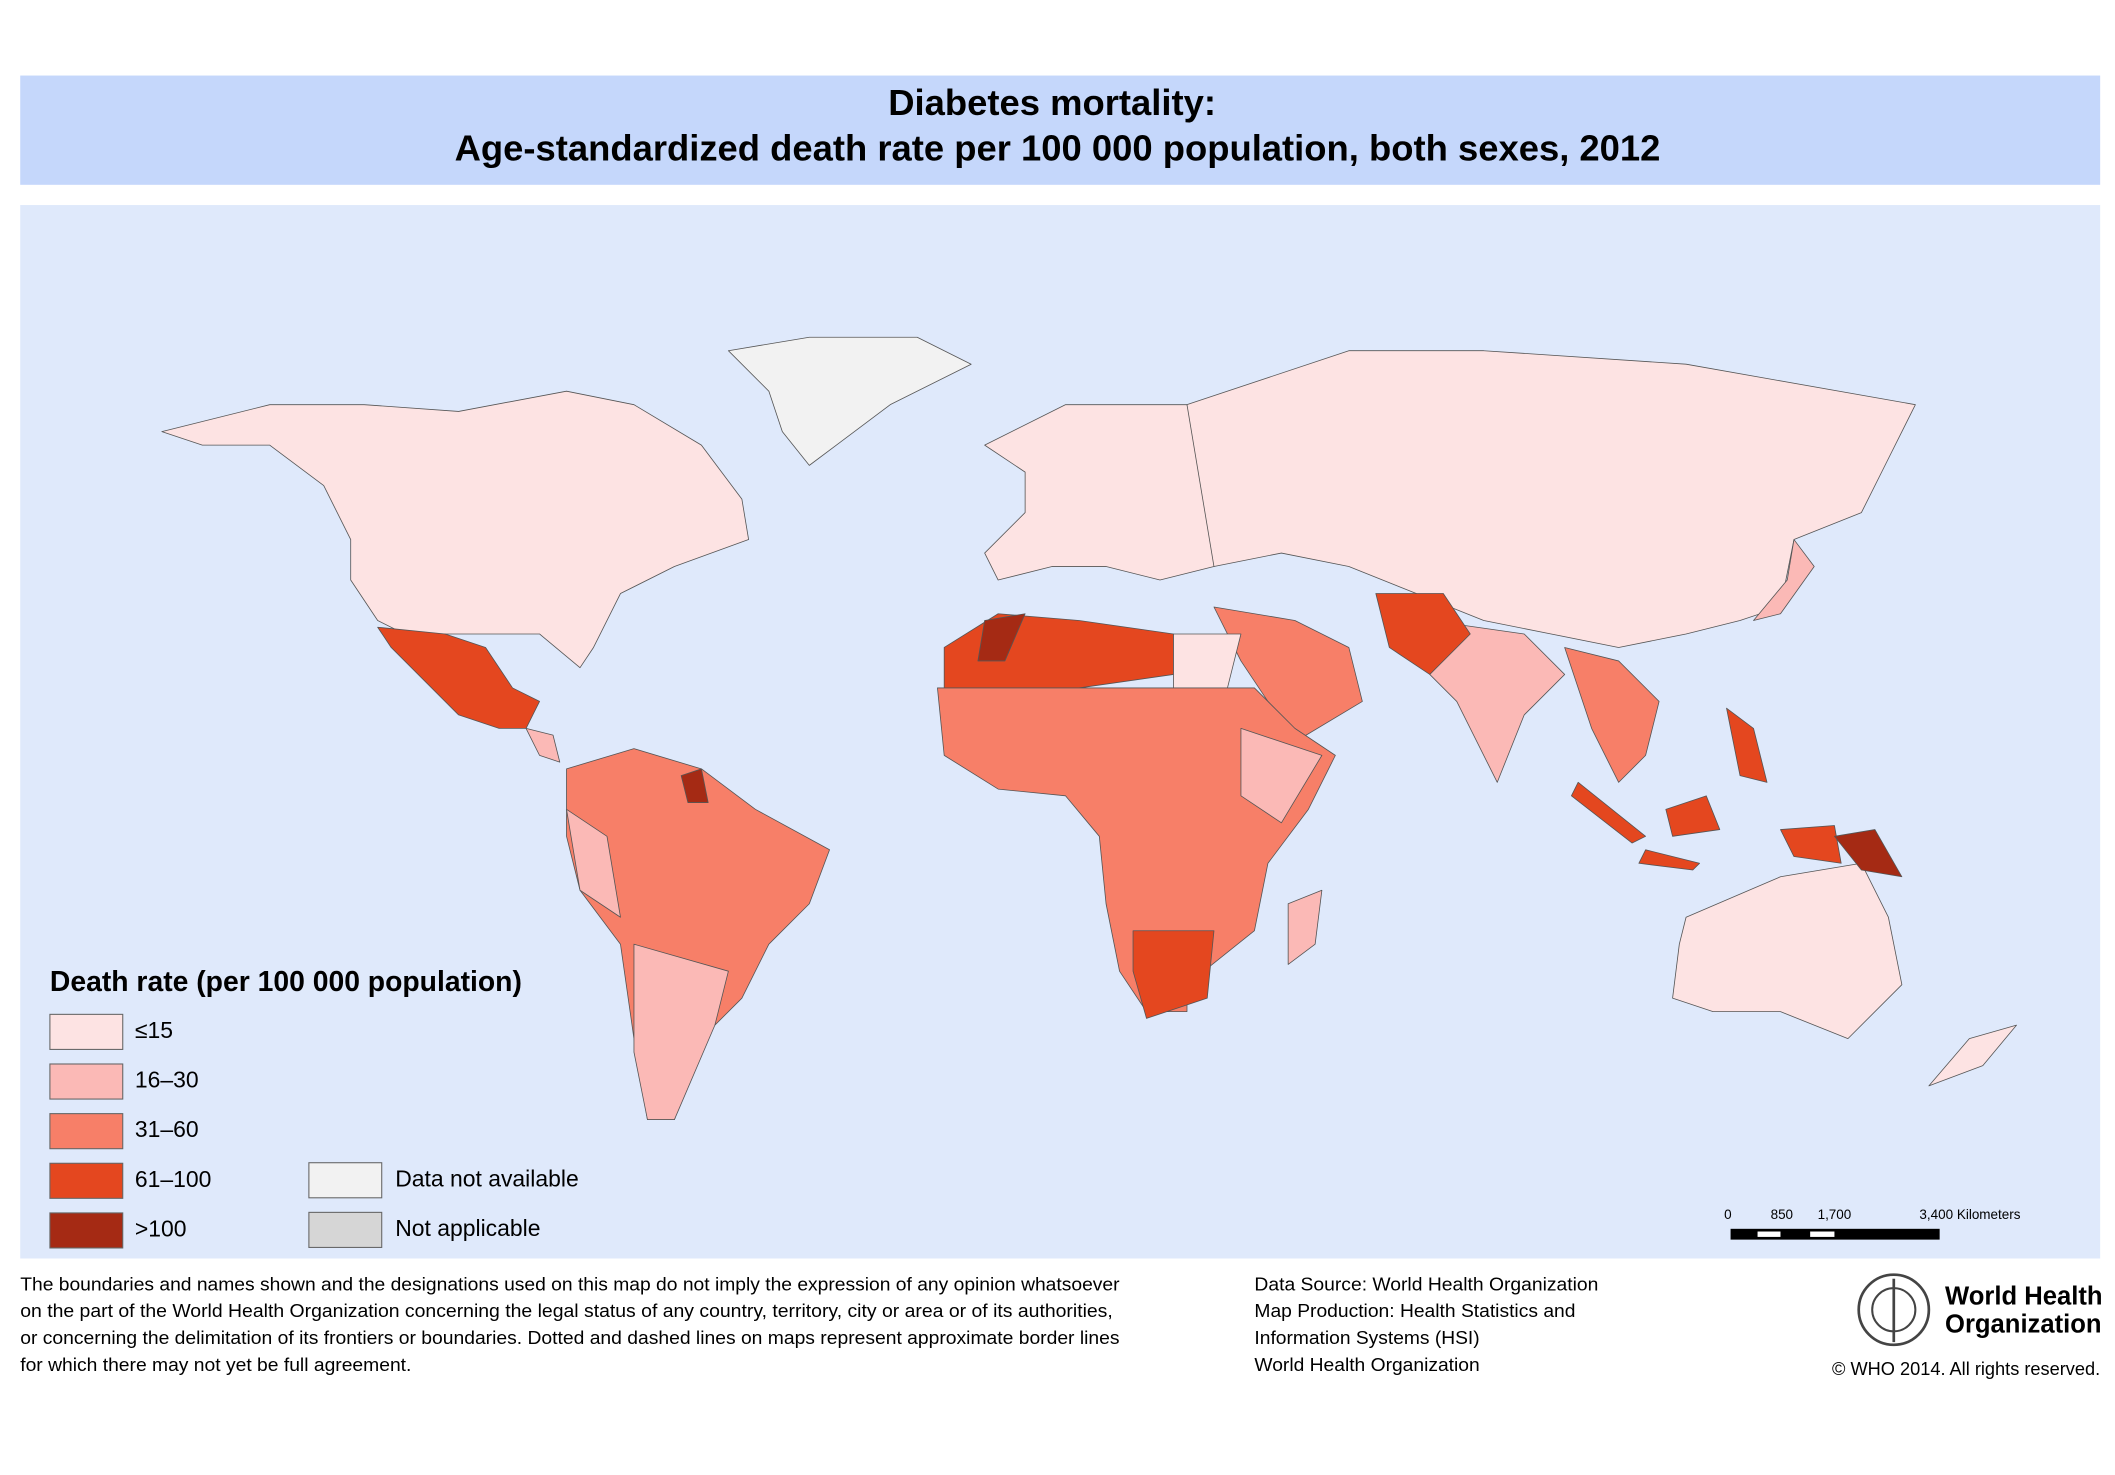 The height and width of the screenshot is (1475, 2115). I want to click on logo-name: World Health, so click(2023, 1296).